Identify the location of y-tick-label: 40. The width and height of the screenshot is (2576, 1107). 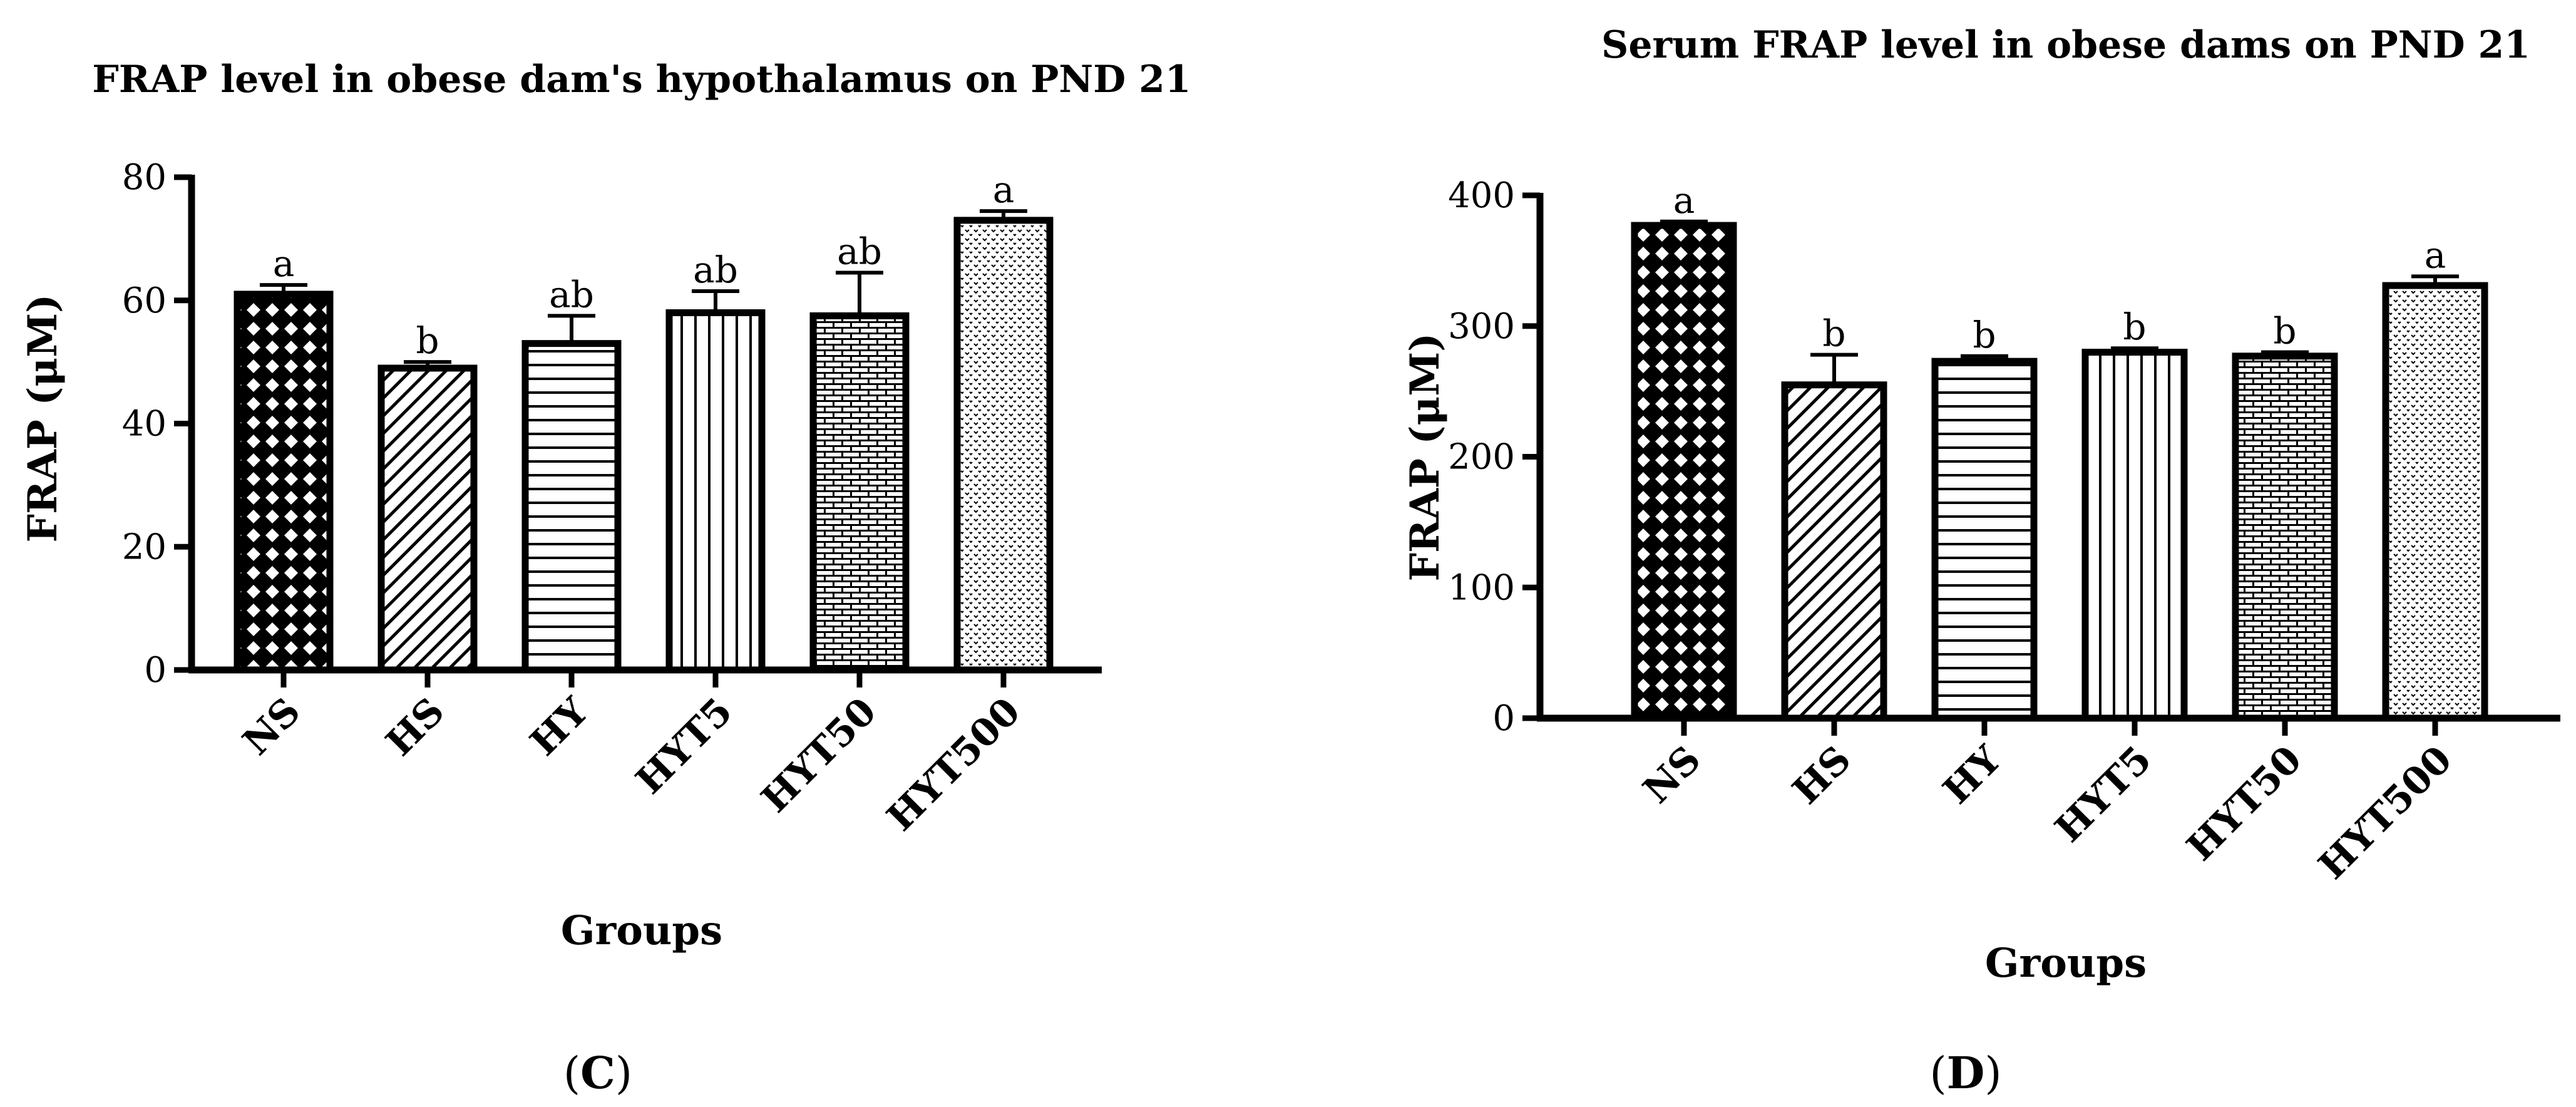
(144, 424).